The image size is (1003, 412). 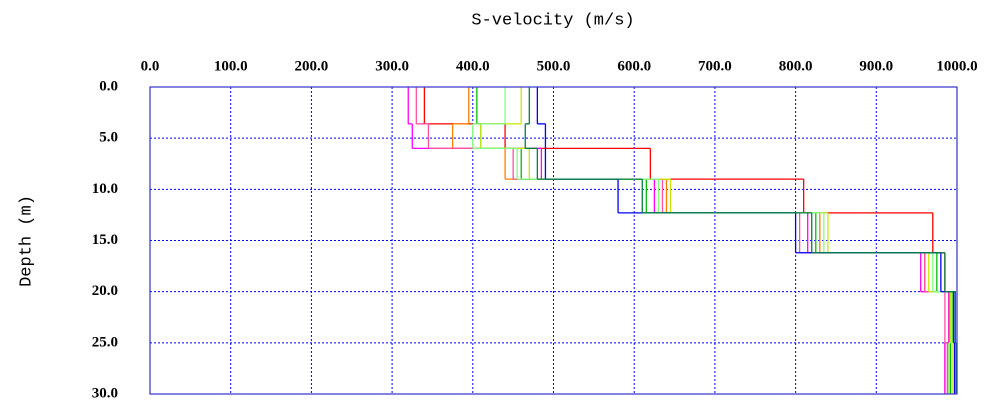 I want to click on x-tick-label: 800.0, so click(x=796, y=66).